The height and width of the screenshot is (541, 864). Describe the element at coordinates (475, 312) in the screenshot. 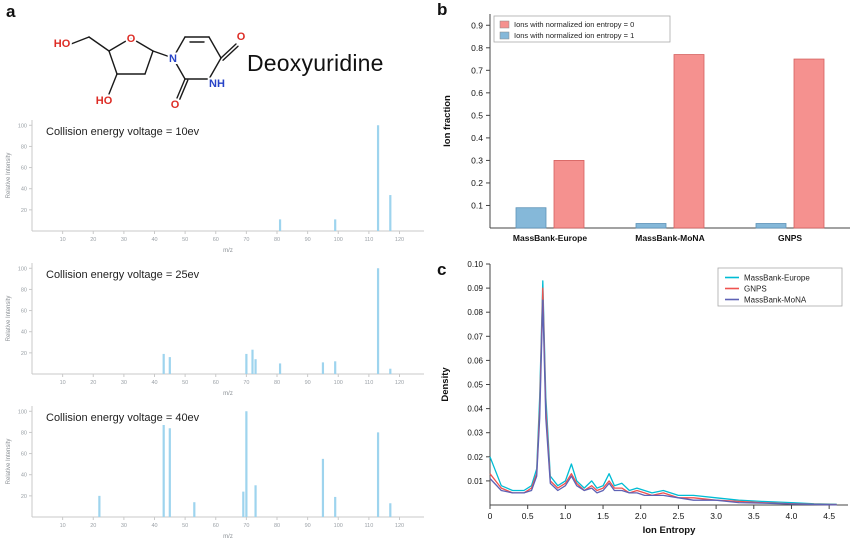

I see `svg-text: 0.08` at that location.